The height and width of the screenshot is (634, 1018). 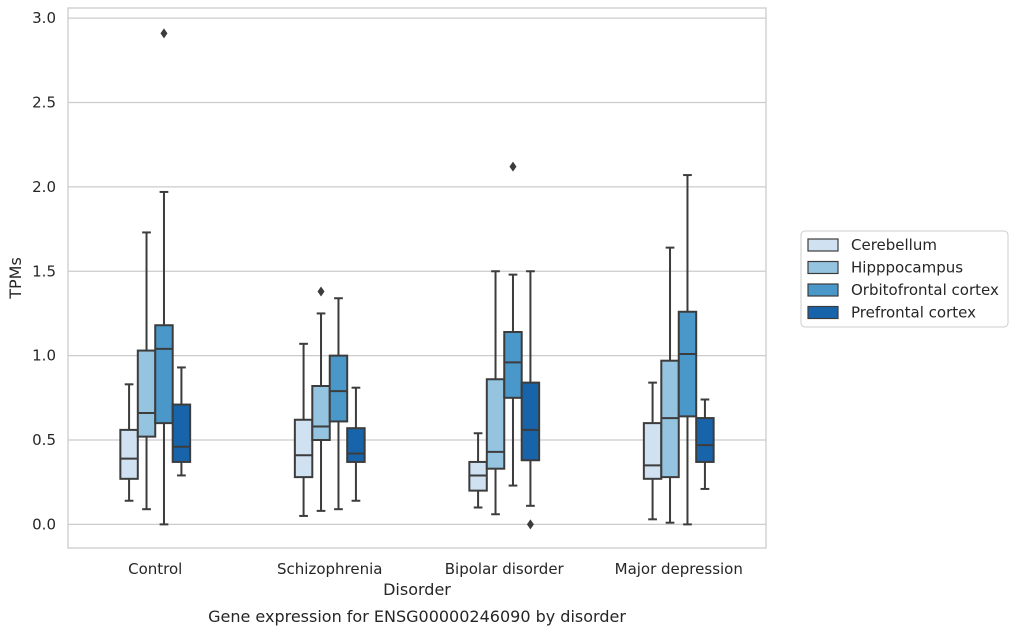 I want to click on y-tick-label: 1.5, so click(x=44, y=271).